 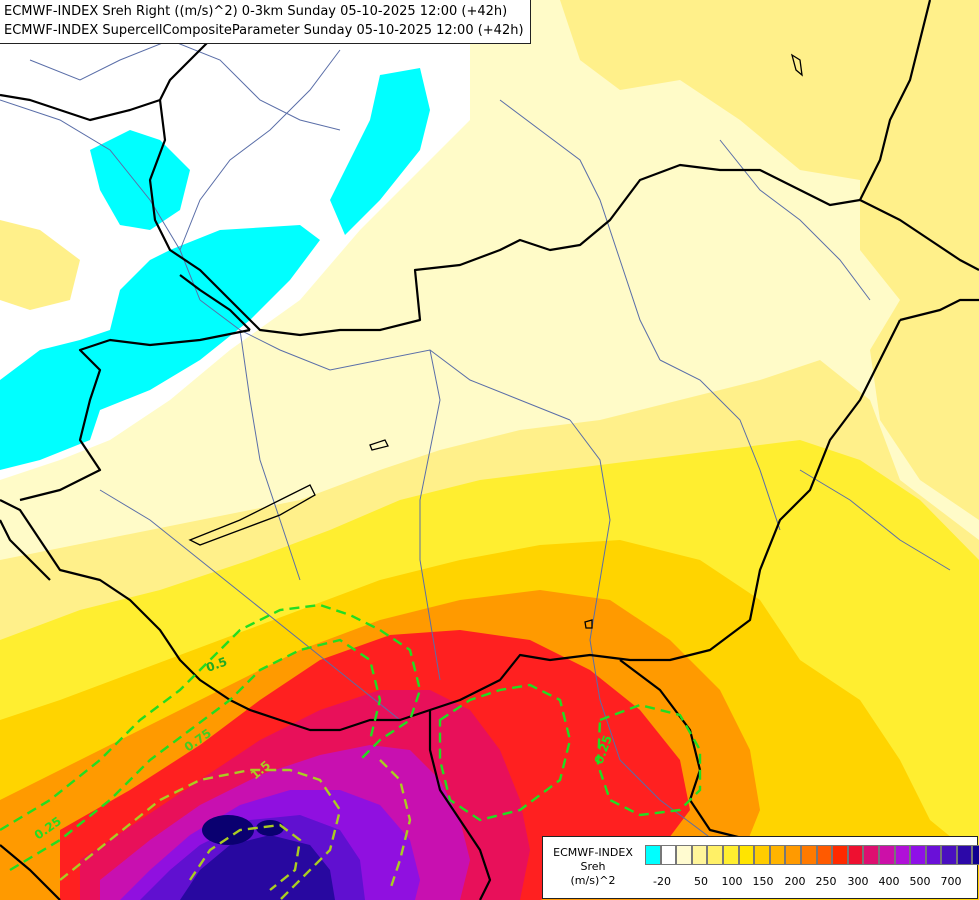 I want to click on contour-label: 0.5, so click(x=216, y=664).